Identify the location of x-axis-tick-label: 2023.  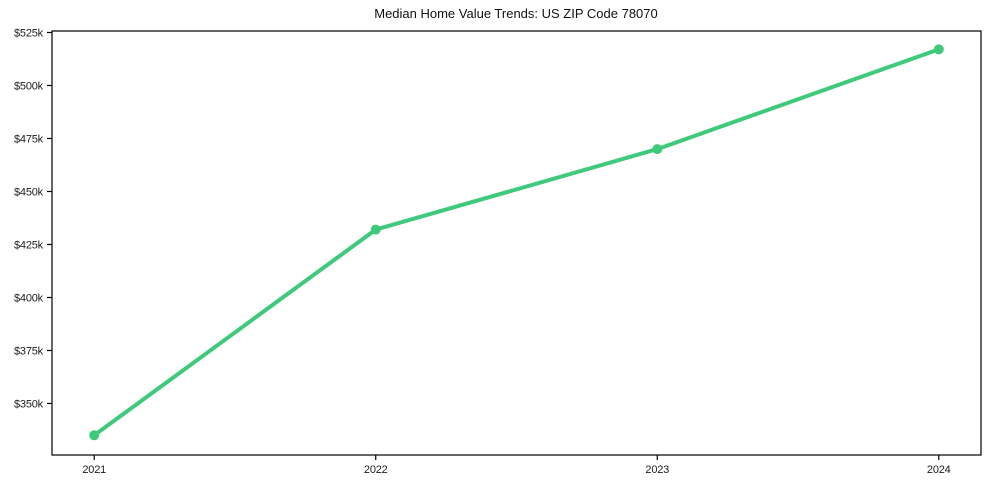
(657, 470).